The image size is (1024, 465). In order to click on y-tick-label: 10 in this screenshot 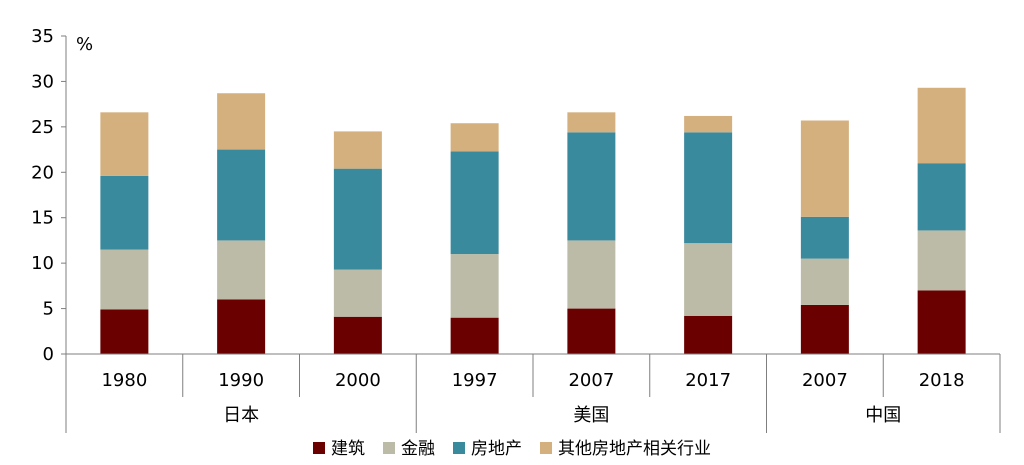, I will do `click(42, 263)`.